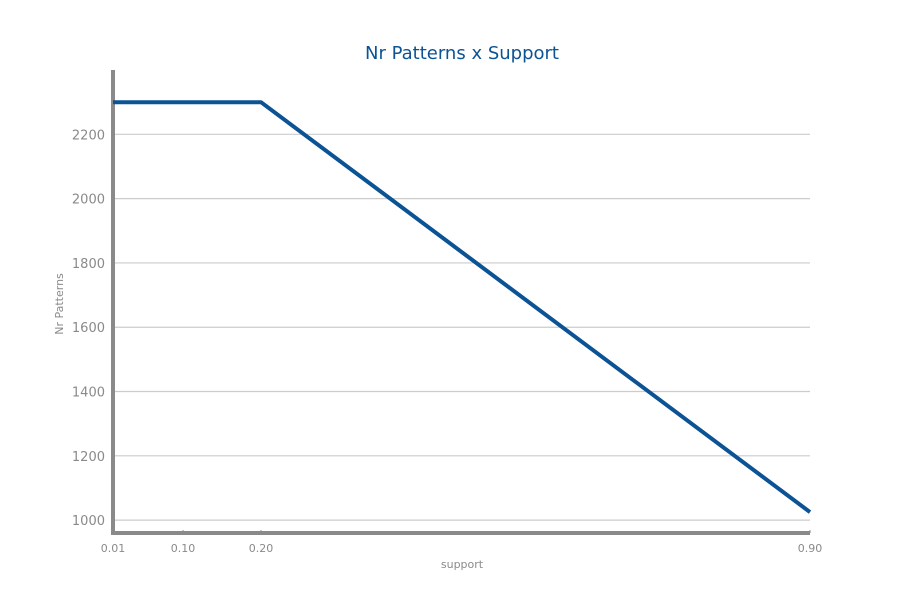 The image size is (900, 600). I want to click on x-tick-label-0.90: 0.90, so click(810, 548).